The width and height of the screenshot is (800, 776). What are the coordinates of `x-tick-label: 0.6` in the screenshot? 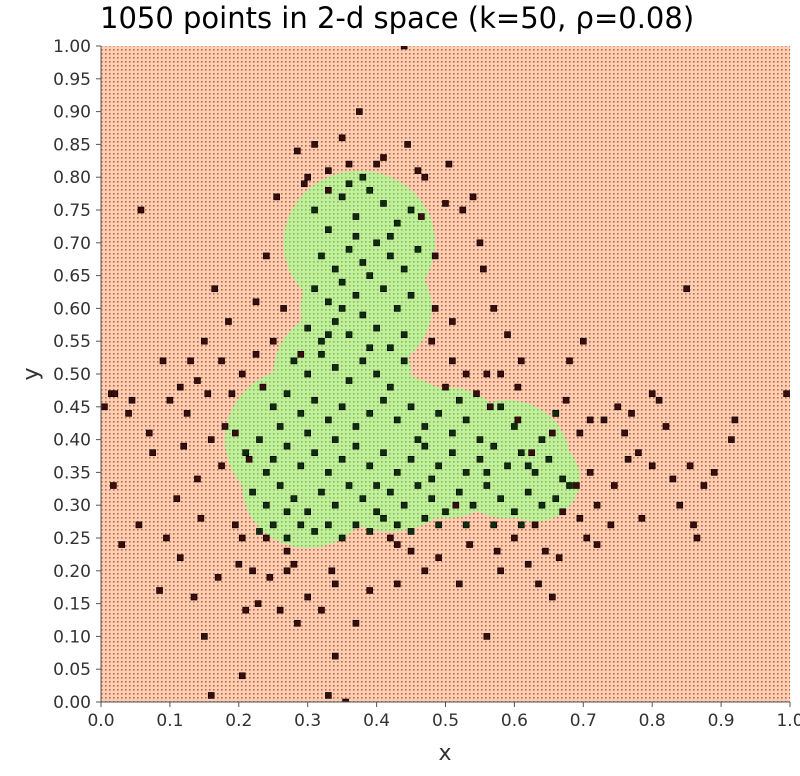 It's located at (514, 721).